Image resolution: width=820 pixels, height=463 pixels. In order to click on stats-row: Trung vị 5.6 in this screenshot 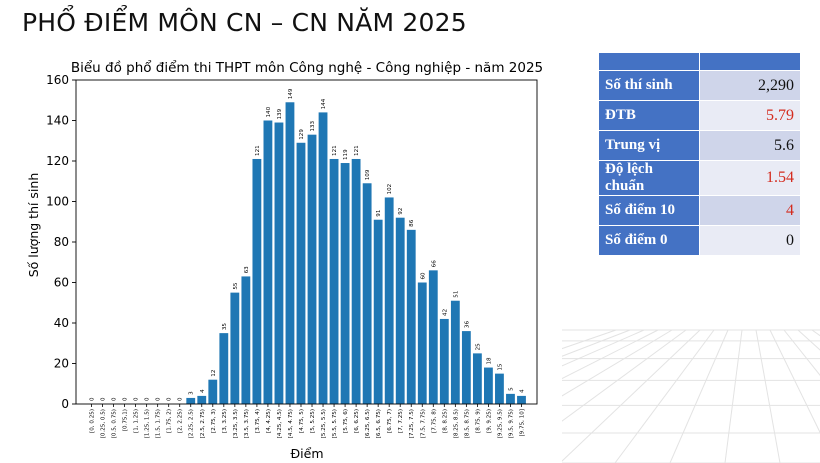, I will do `click(699, 145)`.